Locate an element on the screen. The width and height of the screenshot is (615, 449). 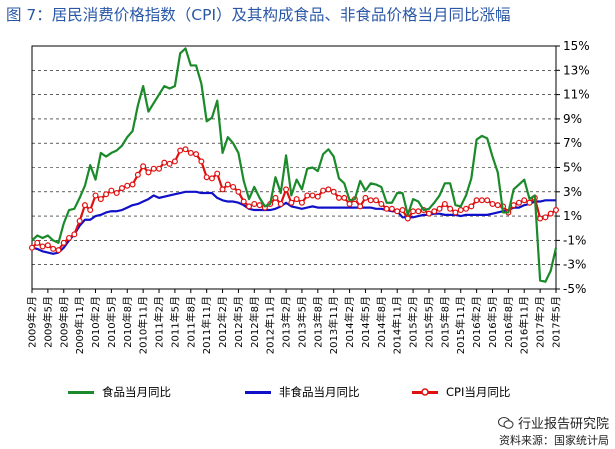
wechat-icon is located at coordinates (505, 422).